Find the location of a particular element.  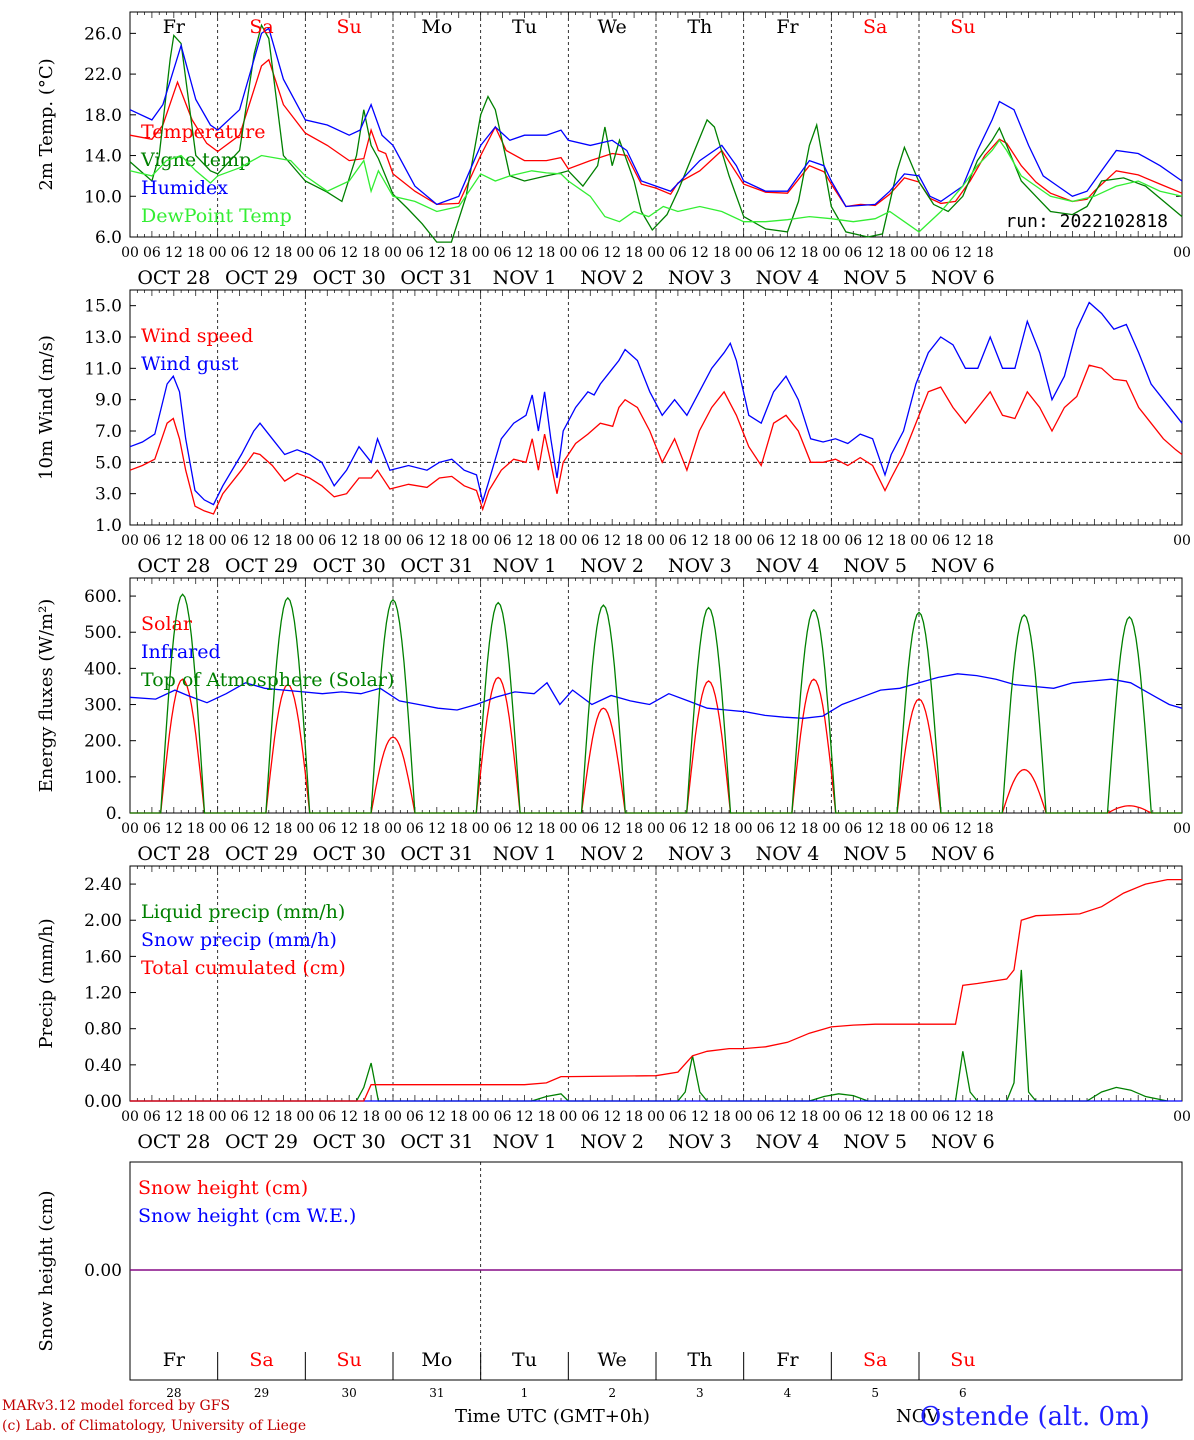

day-of-week-label: Sa is located at coordinates (875, 1360).